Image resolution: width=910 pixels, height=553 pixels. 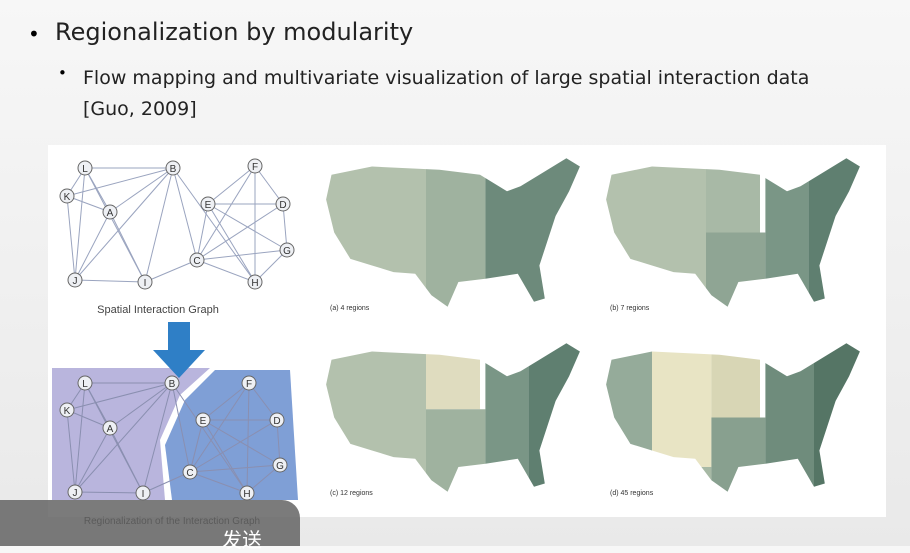 I want to click on map-region, so click(x=682, y=405).